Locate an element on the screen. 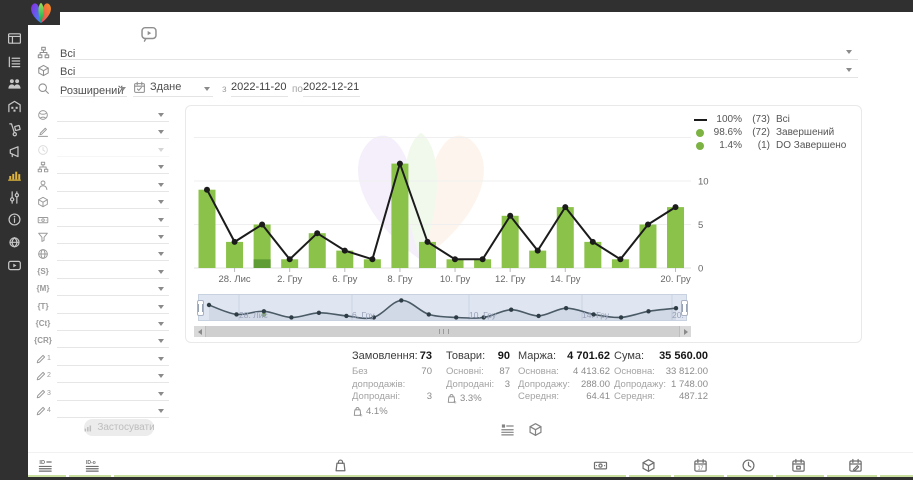 Image resolution: width=913 pixels, height=480 pixels. navigator-right-handle is located at coordinates (684, 308).